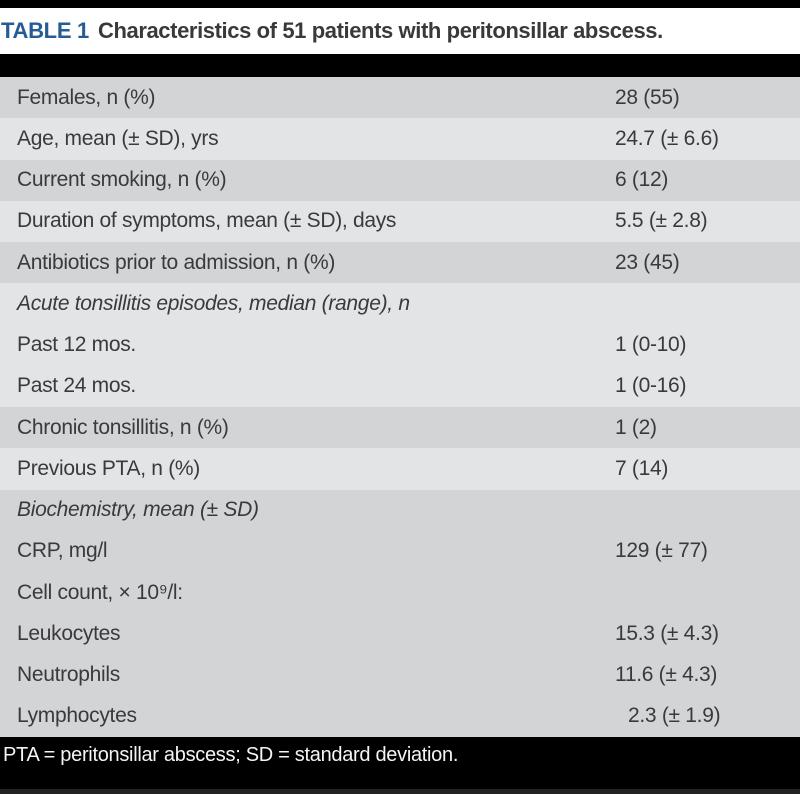 The image size is (800, 794). I want to click on table-row: Leukocytes 15.3 (± 4.3), so click(400, 634).